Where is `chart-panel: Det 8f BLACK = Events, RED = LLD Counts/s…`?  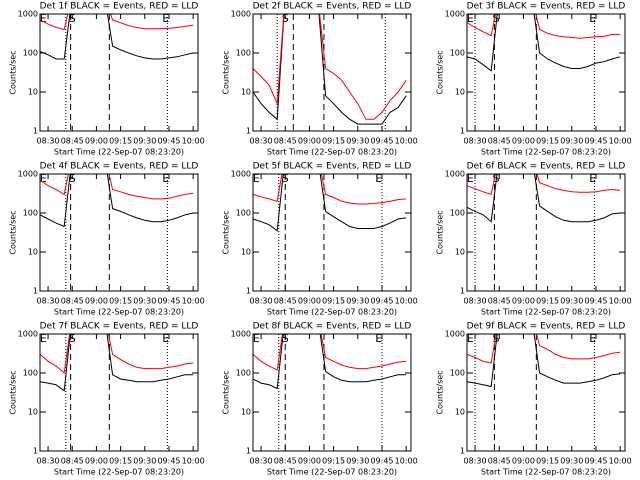
chart-panel: Det 8f BLACK = Events, RED = LLD Counts/s… is located at coordinates (320, 399).